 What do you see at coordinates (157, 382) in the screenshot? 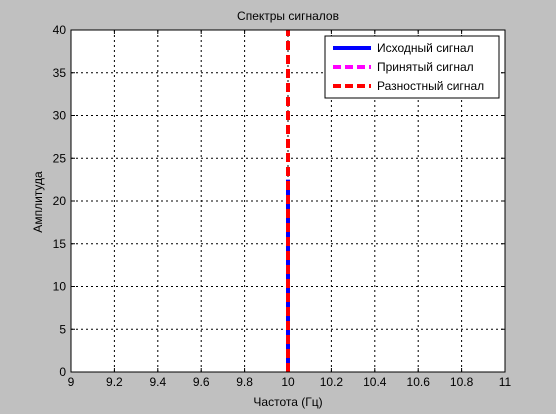
I see `x-tick-label: 9.4` at bounding box center [157, 382].